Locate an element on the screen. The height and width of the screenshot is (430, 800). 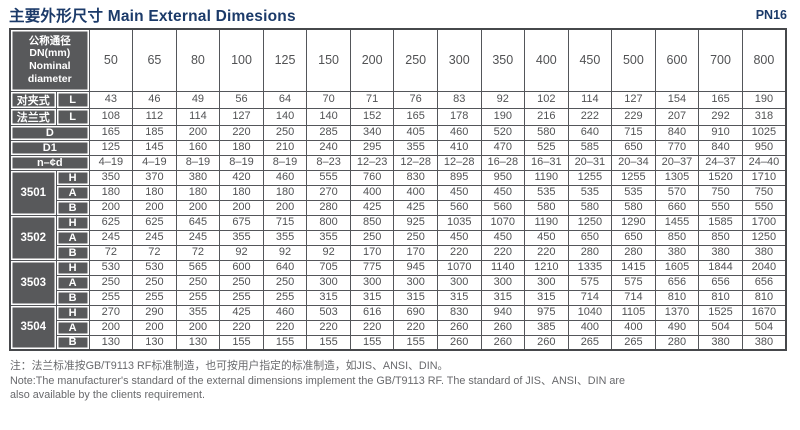
dn-column-header: 50 is located at coordinates (111, 60).